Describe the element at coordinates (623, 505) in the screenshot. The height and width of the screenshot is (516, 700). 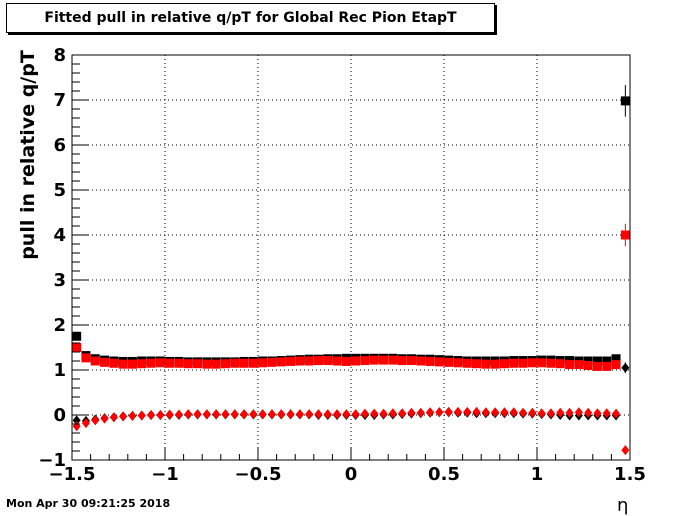
I see `x-axis-label: η` at that location.